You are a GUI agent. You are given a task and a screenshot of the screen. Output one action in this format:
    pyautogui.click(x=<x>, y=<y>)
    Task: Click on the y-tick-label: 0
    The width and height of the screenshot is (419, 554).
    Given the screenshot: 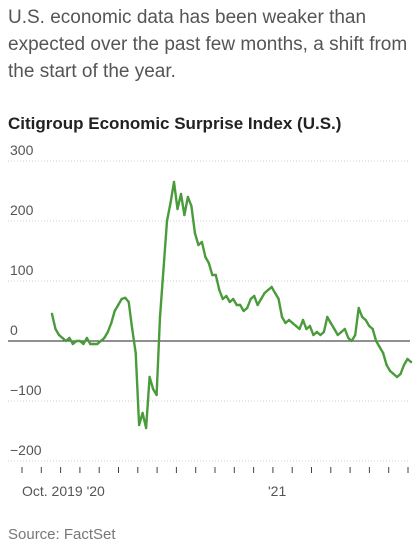 What is the action you would take?
    pyautogui.click(x=14, y=330)
    